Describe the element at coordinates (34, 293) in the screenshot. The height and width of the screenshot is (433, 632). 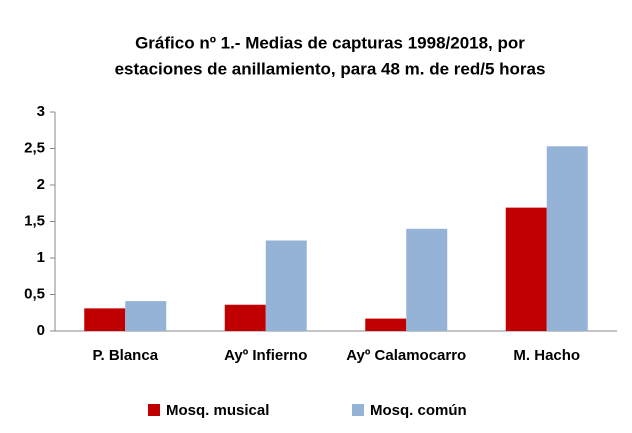
I see `y-tick-label: 0,5` at that location.